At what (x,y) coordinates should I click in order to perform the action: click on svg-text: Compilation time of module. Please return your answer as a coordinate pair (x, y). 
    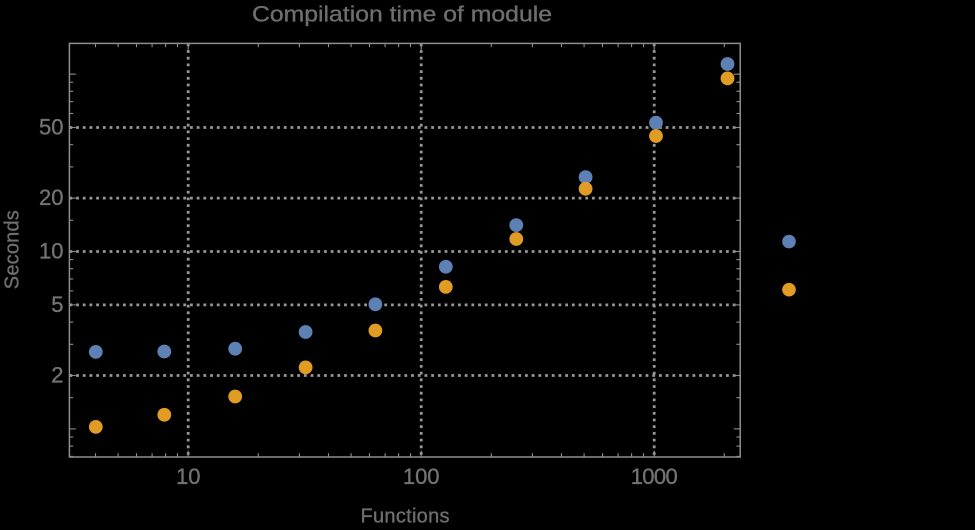
    Looking at the image, I should click on (402, 14).